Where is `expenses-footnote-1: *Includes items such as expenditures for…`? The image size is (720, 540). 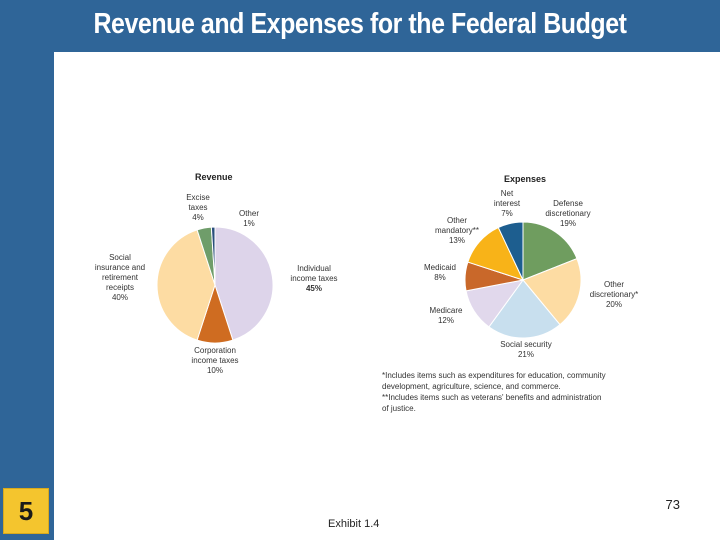 expenses-footnote-1: *Includes items such as expenditures for… is located at coordinates (494, 375).